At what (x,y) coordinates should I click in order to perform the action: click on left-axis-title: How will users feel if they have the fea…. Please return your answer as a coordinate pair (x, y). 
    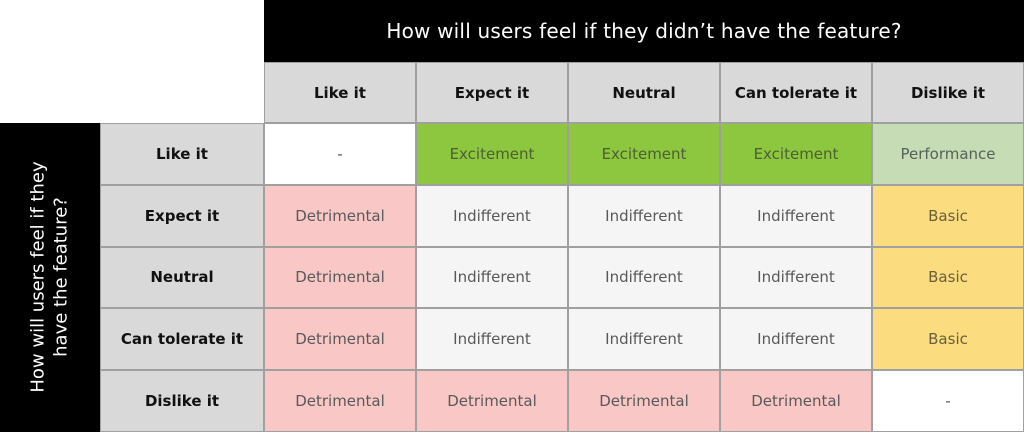
    Looking at the image, I should click on (50, 277).